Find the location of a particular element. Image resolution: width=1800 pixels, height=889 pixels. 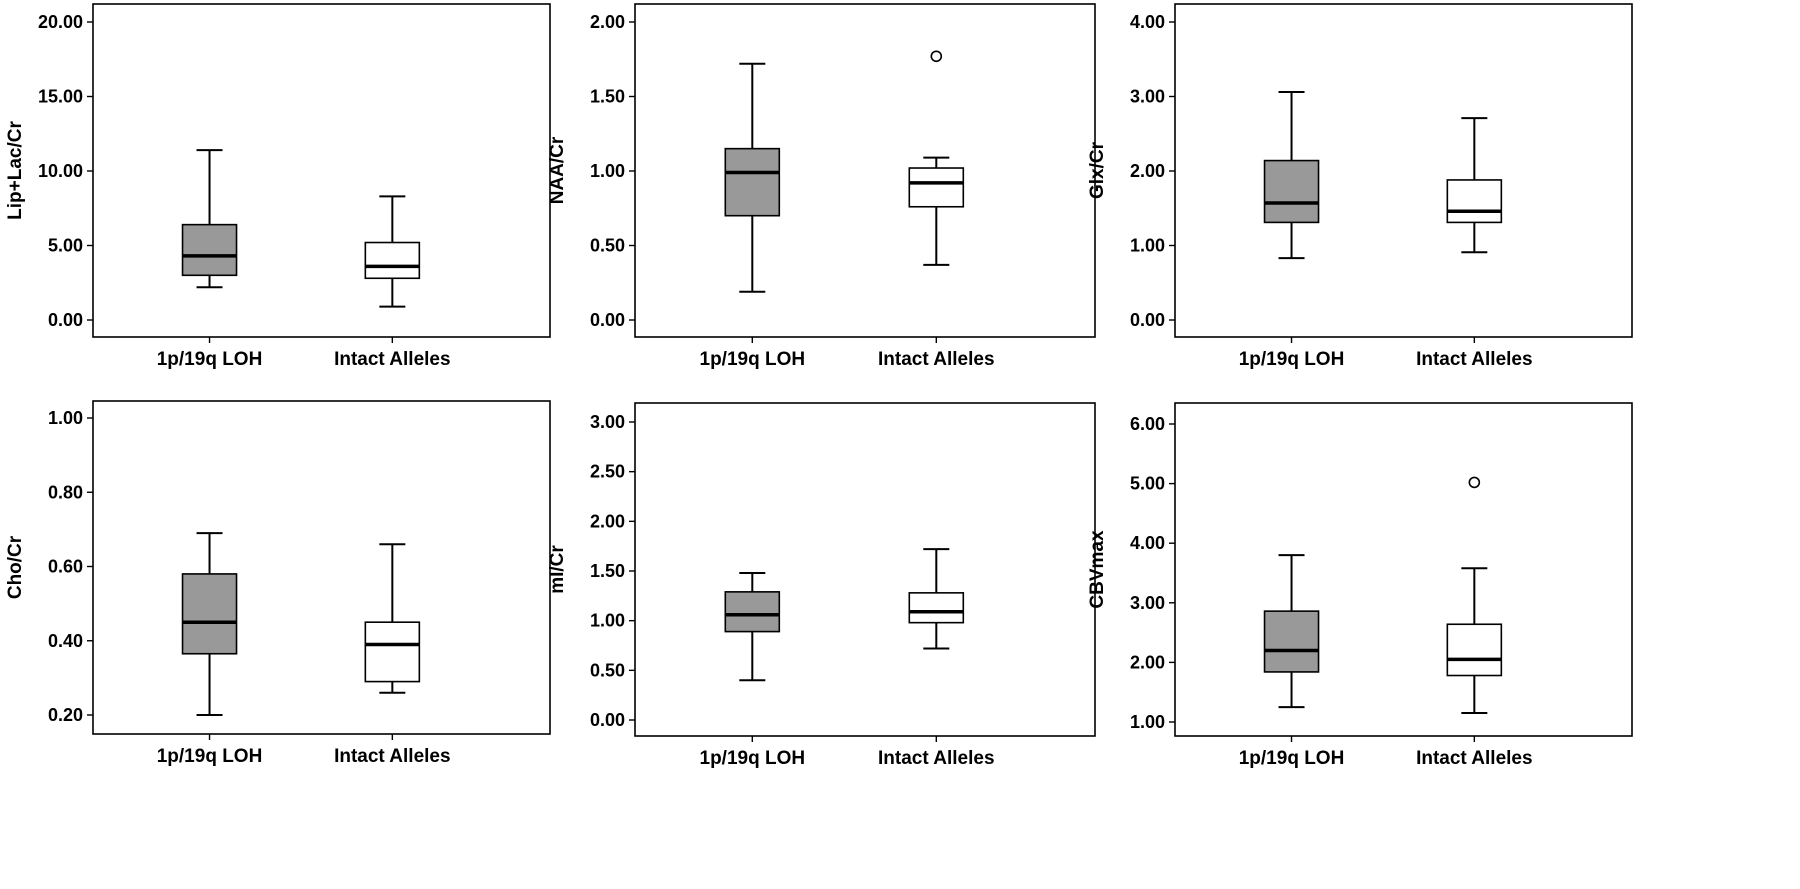

y-tick-label: 2.50 is located at coordinates (607, 472).